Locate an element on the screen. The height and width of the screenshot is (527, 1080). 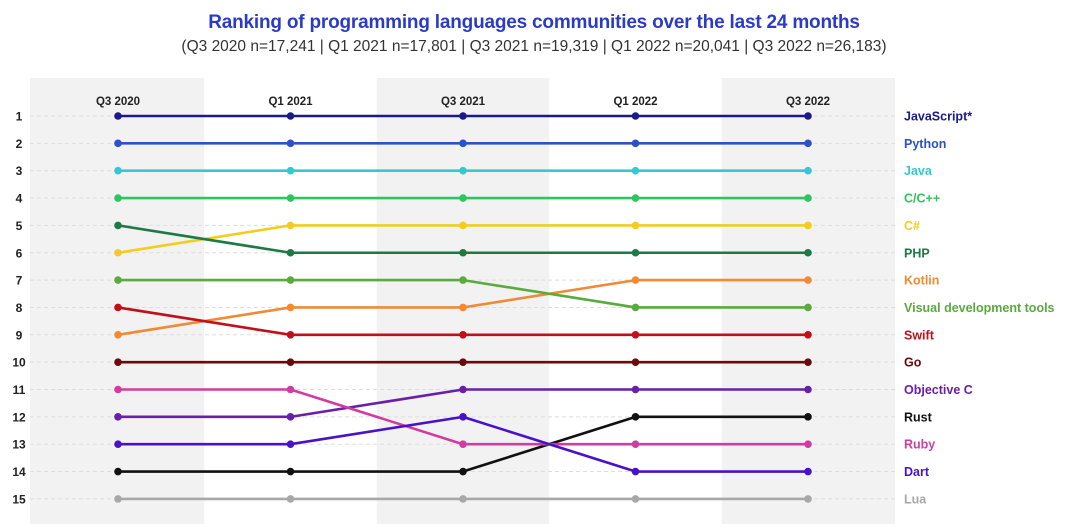
y-tick-label: 6 is located at coordinates (19, 253).